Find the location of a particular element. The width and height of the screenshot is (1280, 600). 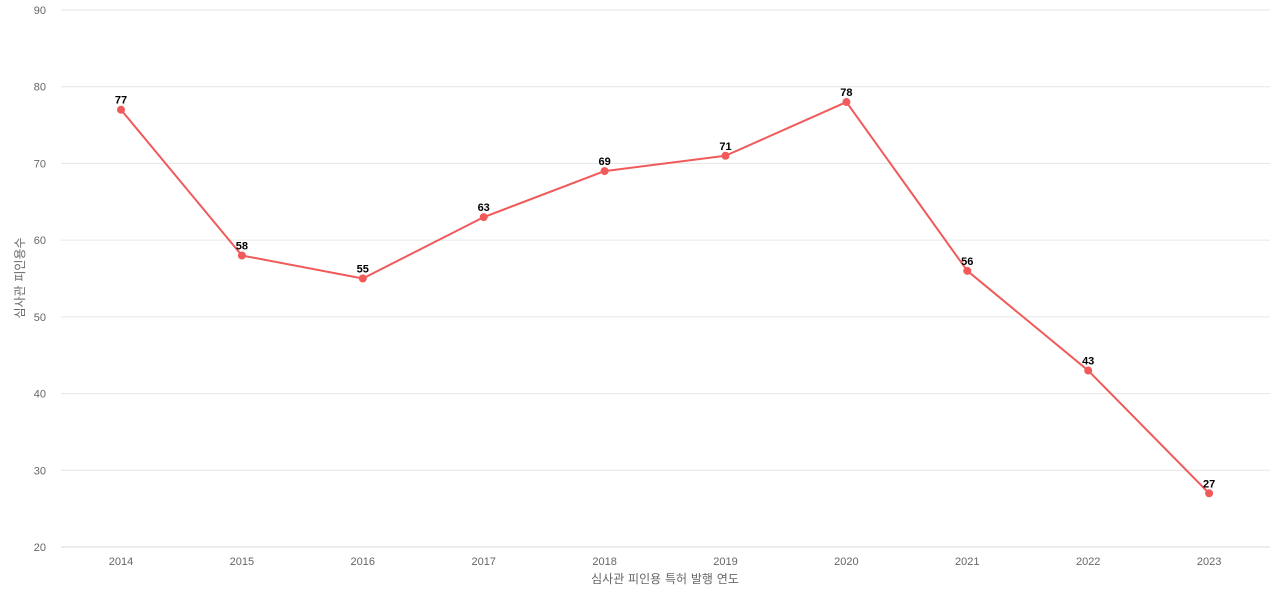

data-label: 56 is located at coordinates (967, 262).